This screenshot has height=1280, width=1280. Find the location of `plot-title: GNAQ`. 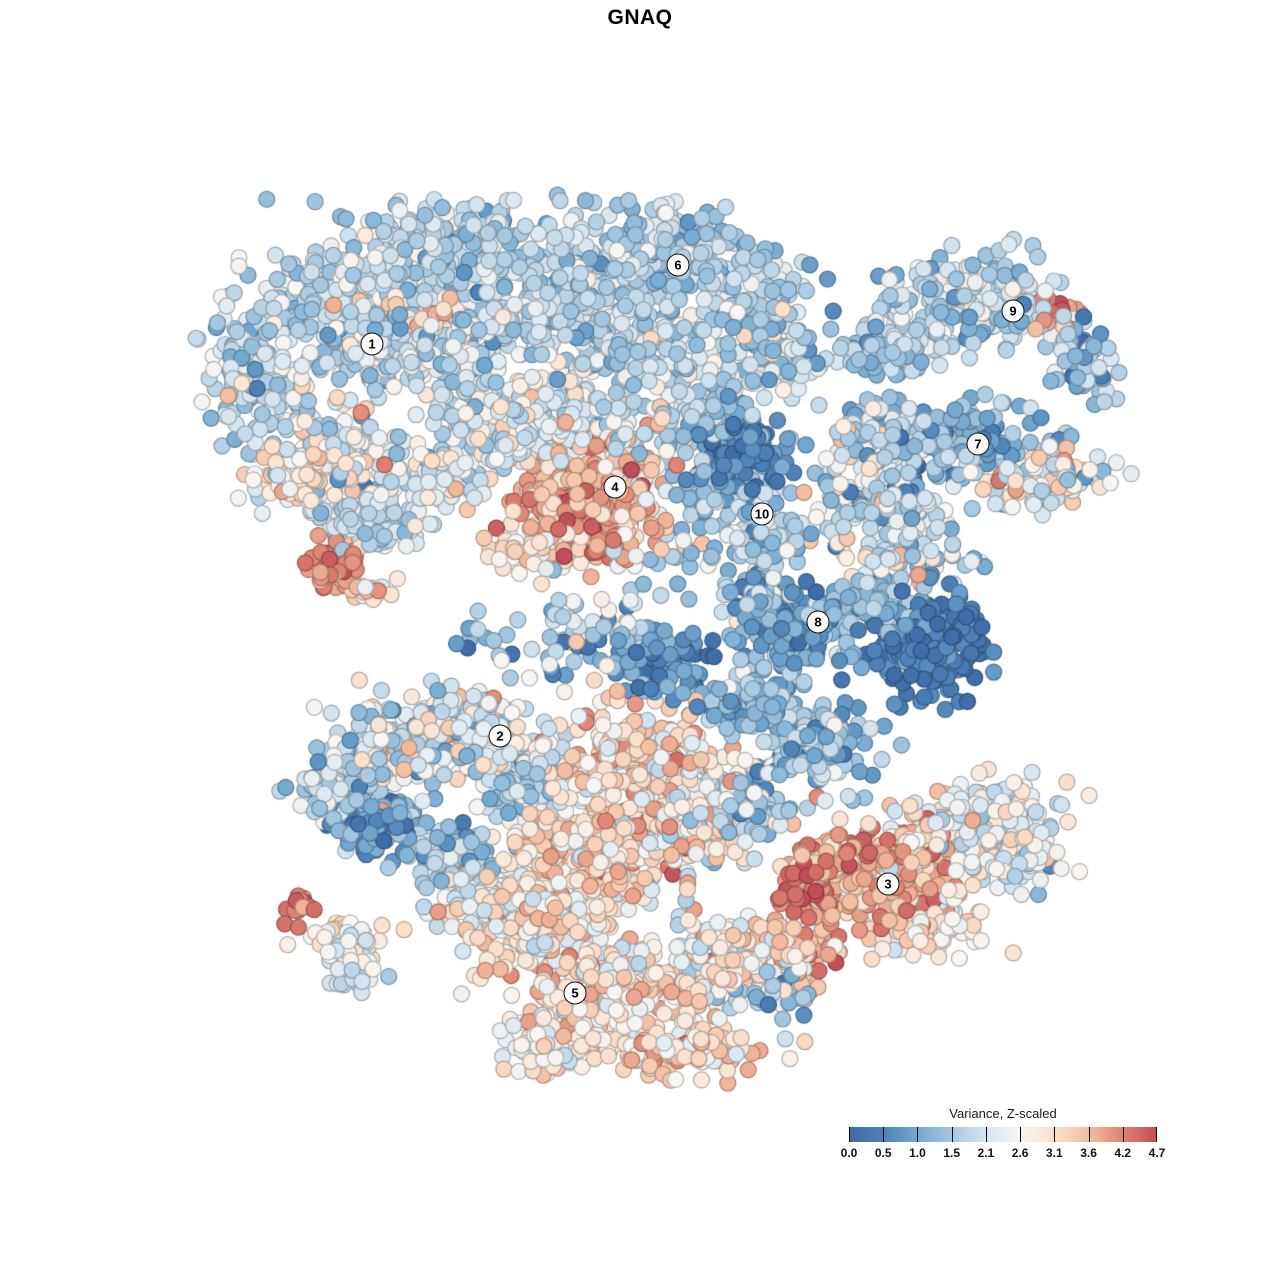

plot-title: GNAQ is located at coordinates (640, 17).